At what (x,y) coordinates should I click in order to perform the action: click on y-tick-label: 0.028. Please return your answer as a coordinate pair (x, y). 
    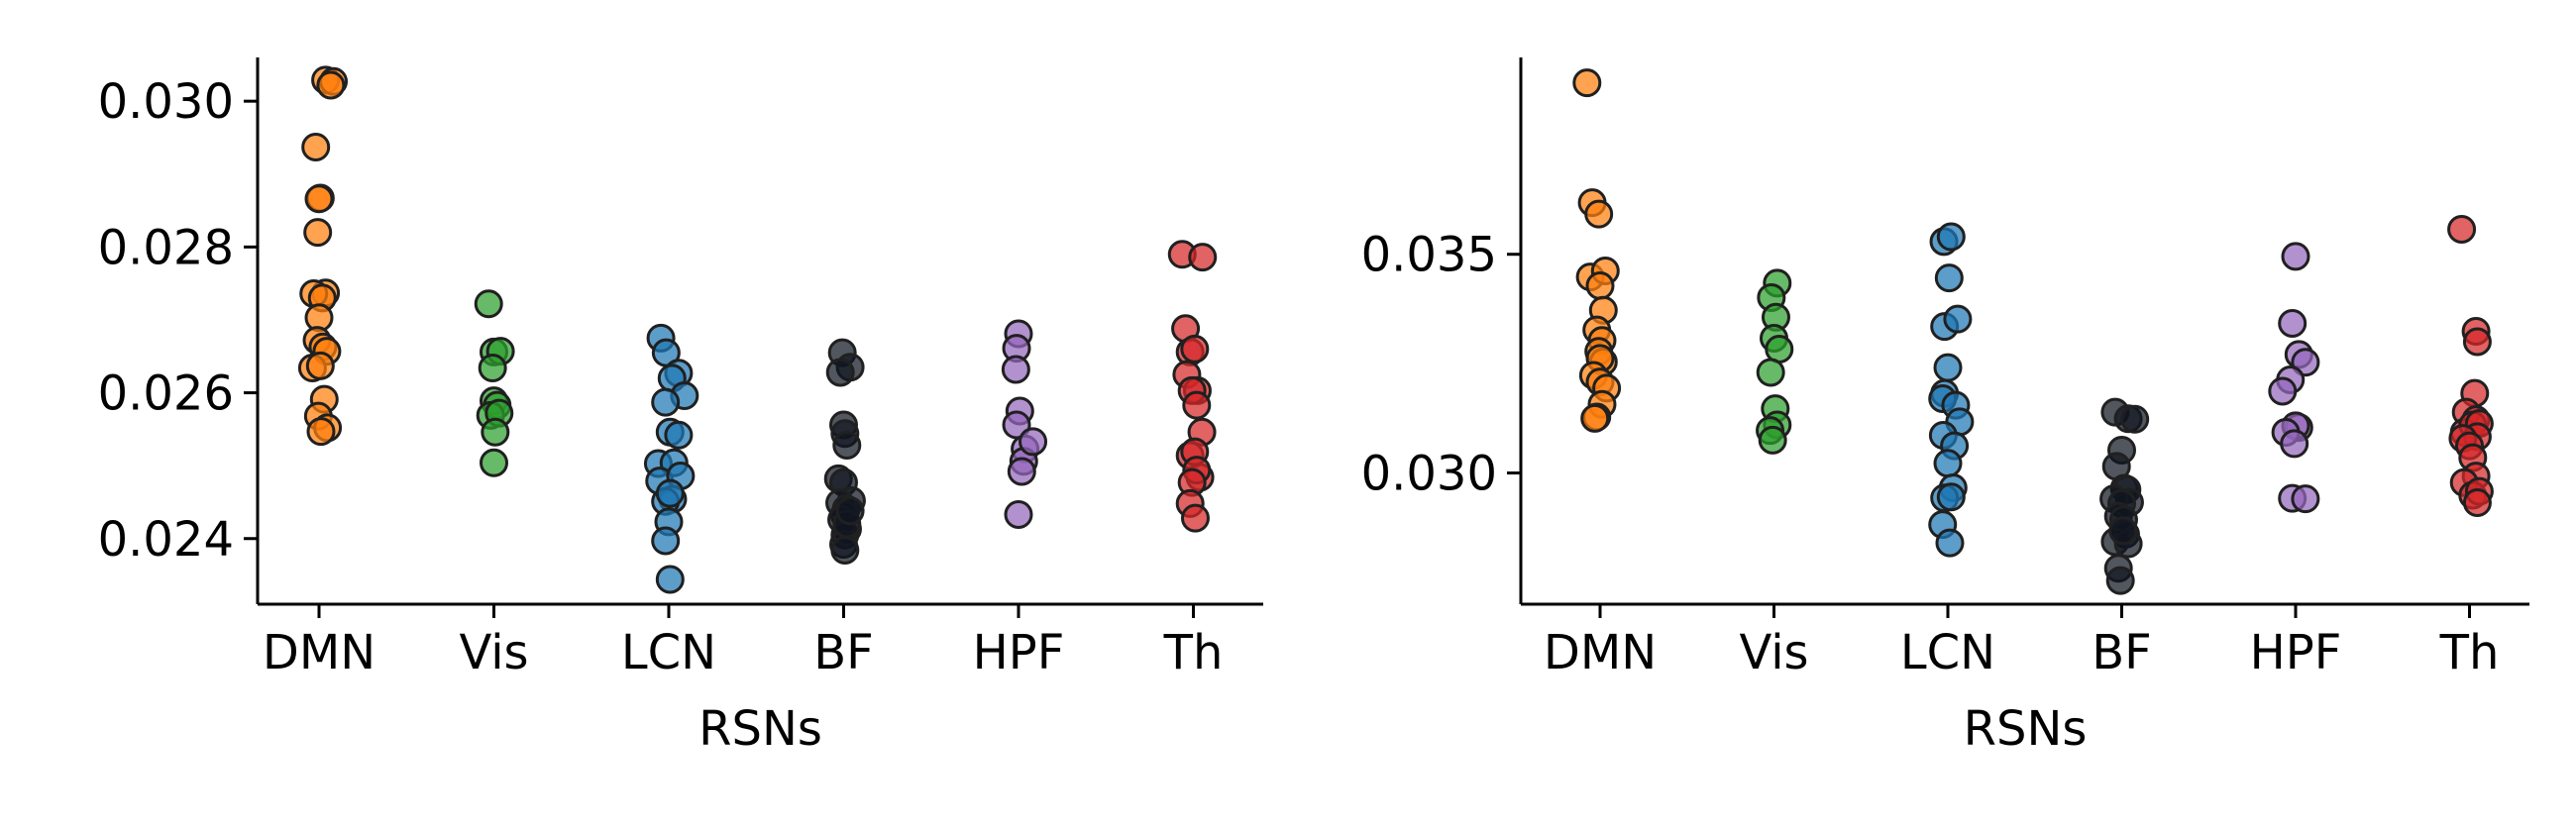
    Looking at the image, I should click on (166, 247).